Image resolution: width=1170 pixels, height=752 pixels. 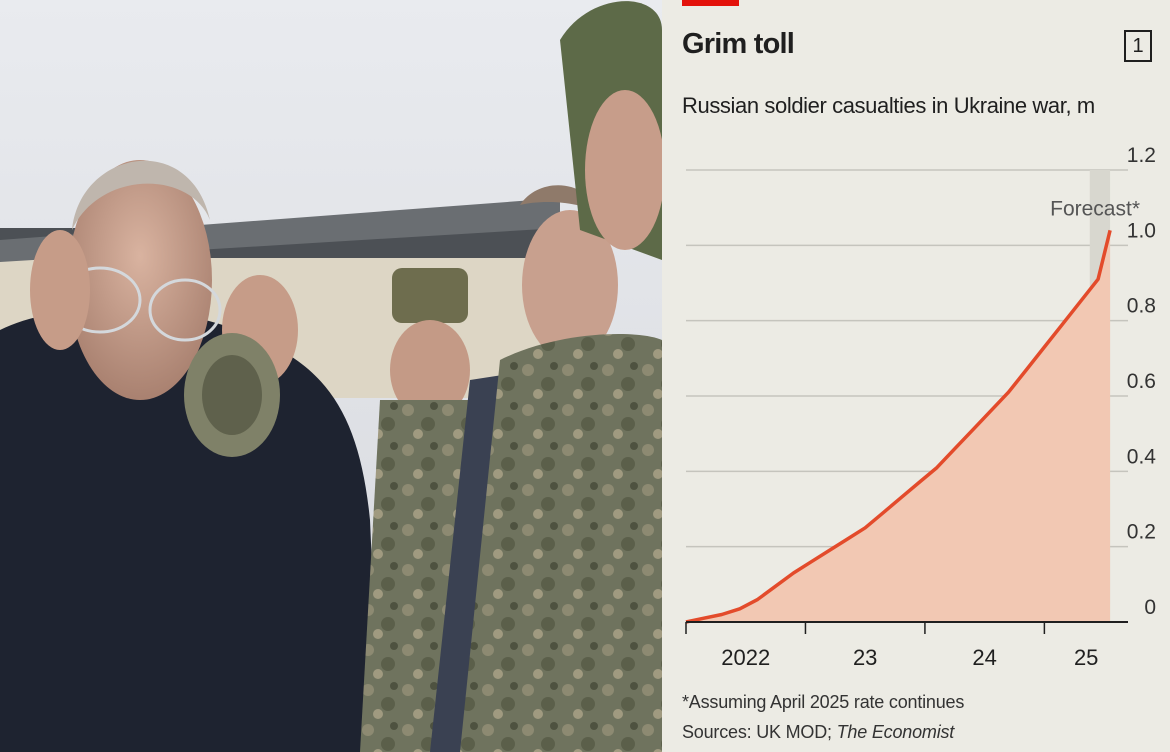 What do you see at coordinates (1141, 306) in the screenshot?
I see `y-tick-label: 0.8` at bounding box center [1141, 306].